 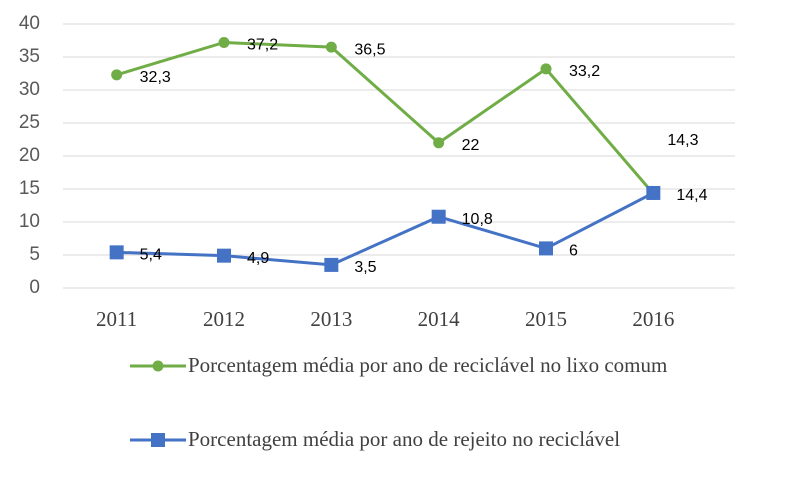 I want to click on data-label: 33,2, so click(x=584, y=71).